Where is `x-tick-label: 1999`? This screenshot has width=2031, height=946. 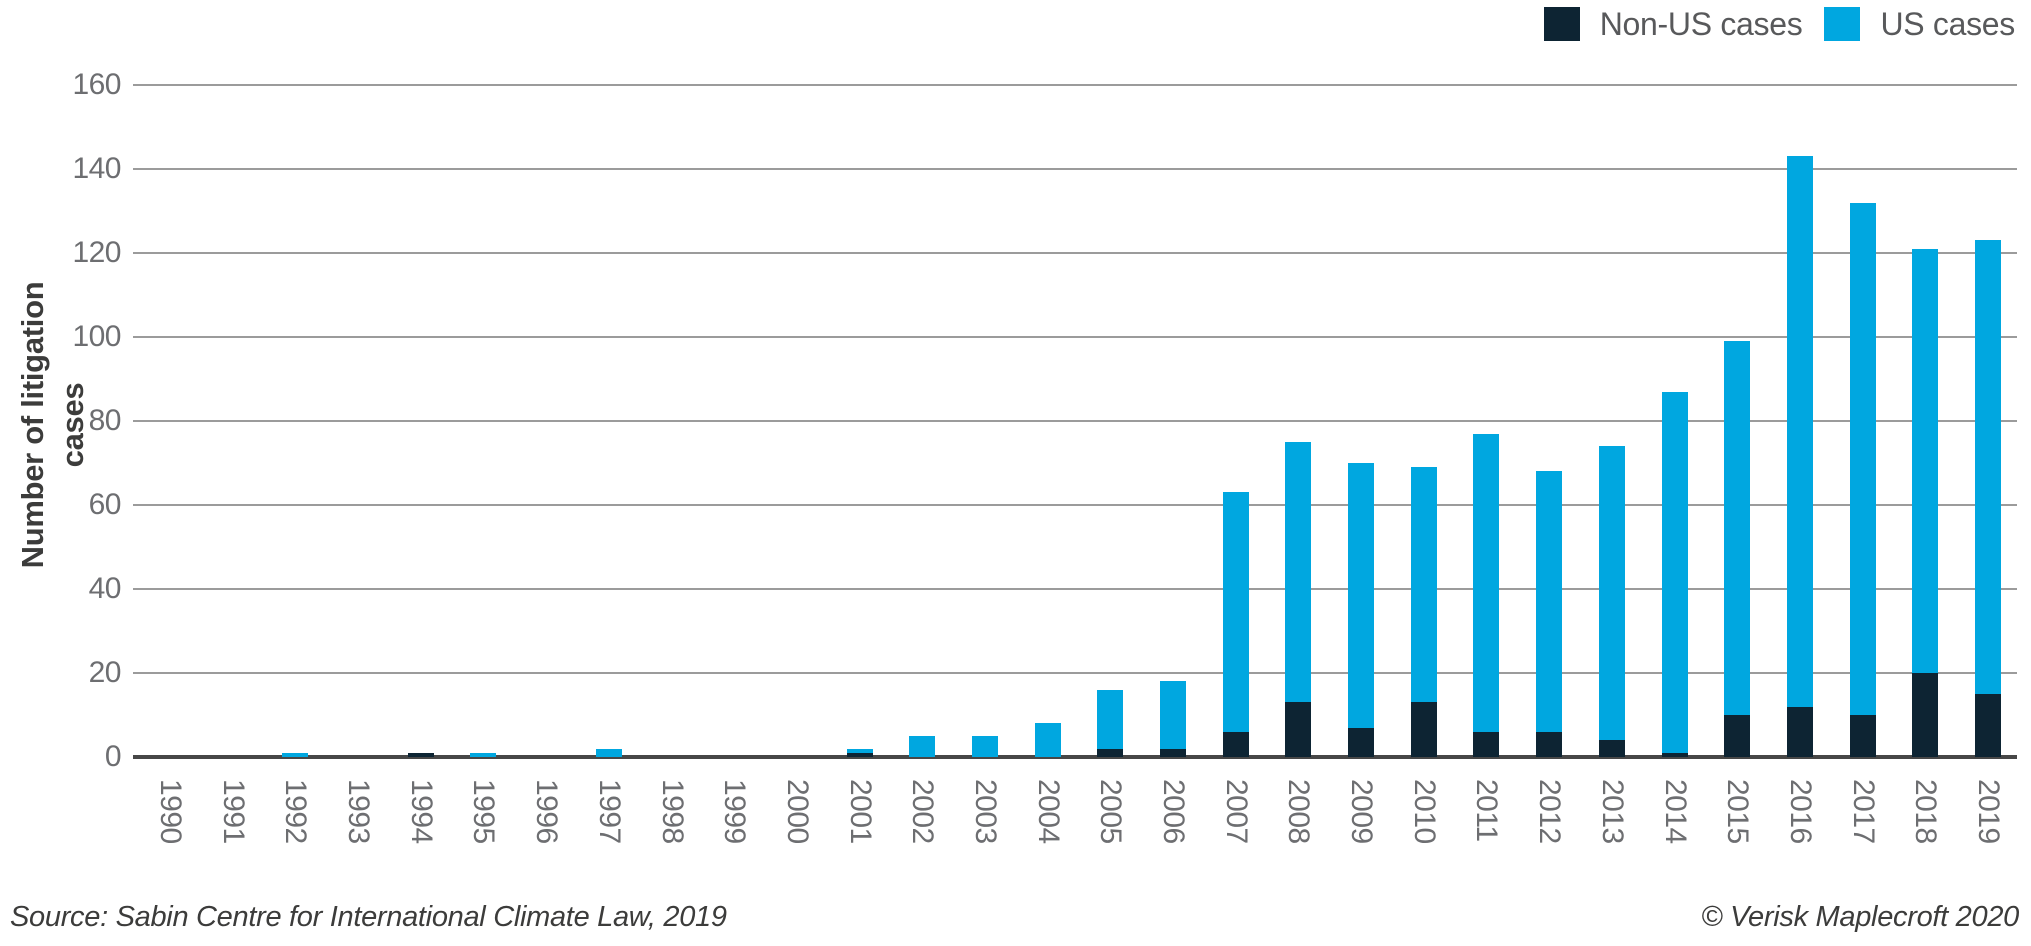
x-tick-label: 1999 is located at coordinates (735, 811).